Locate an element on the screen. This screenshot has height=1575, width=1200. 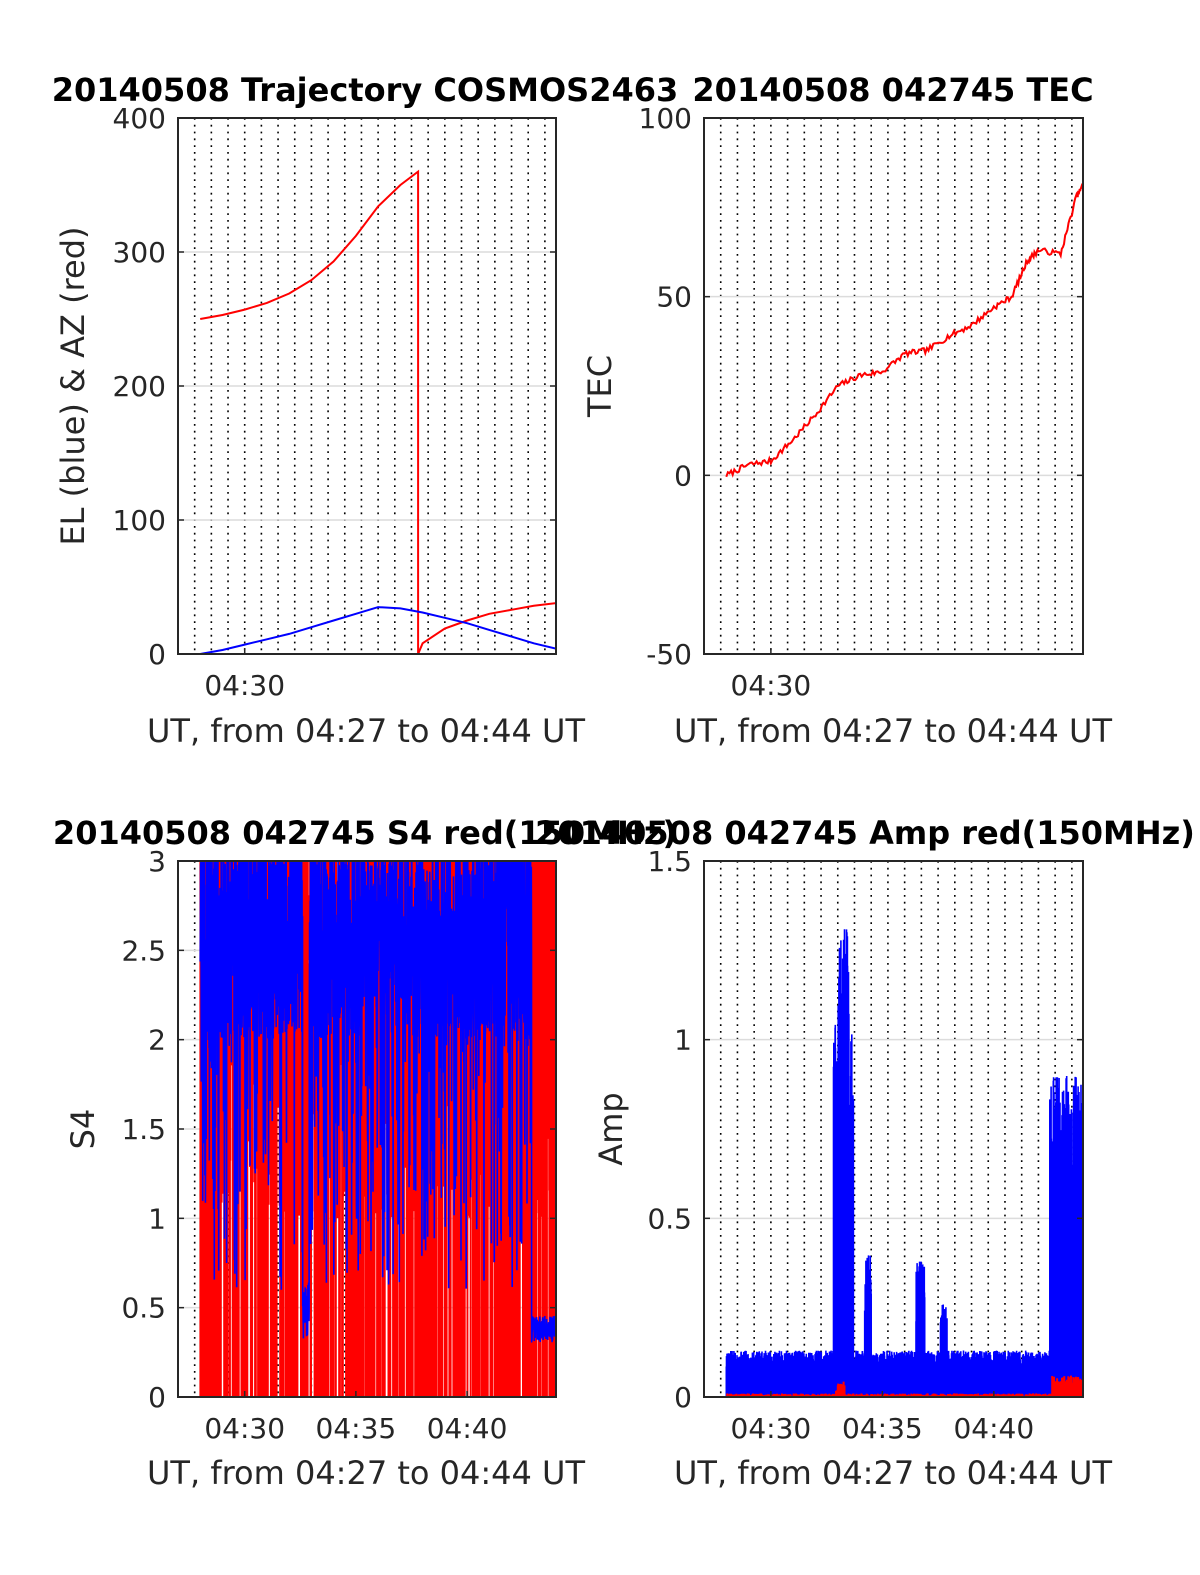
y-tick-label: 2.5 is located at coordinates (143, 950).